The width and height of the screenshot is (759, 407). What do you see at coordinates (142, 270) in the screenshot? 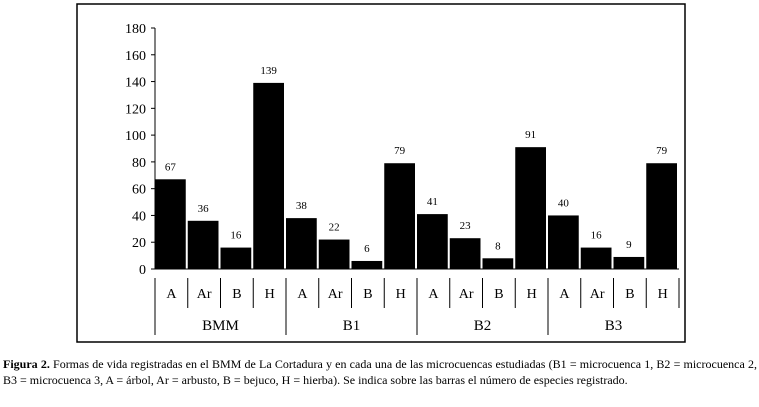
I see `y-tick-label: 0` at bounding box center [142, 270].